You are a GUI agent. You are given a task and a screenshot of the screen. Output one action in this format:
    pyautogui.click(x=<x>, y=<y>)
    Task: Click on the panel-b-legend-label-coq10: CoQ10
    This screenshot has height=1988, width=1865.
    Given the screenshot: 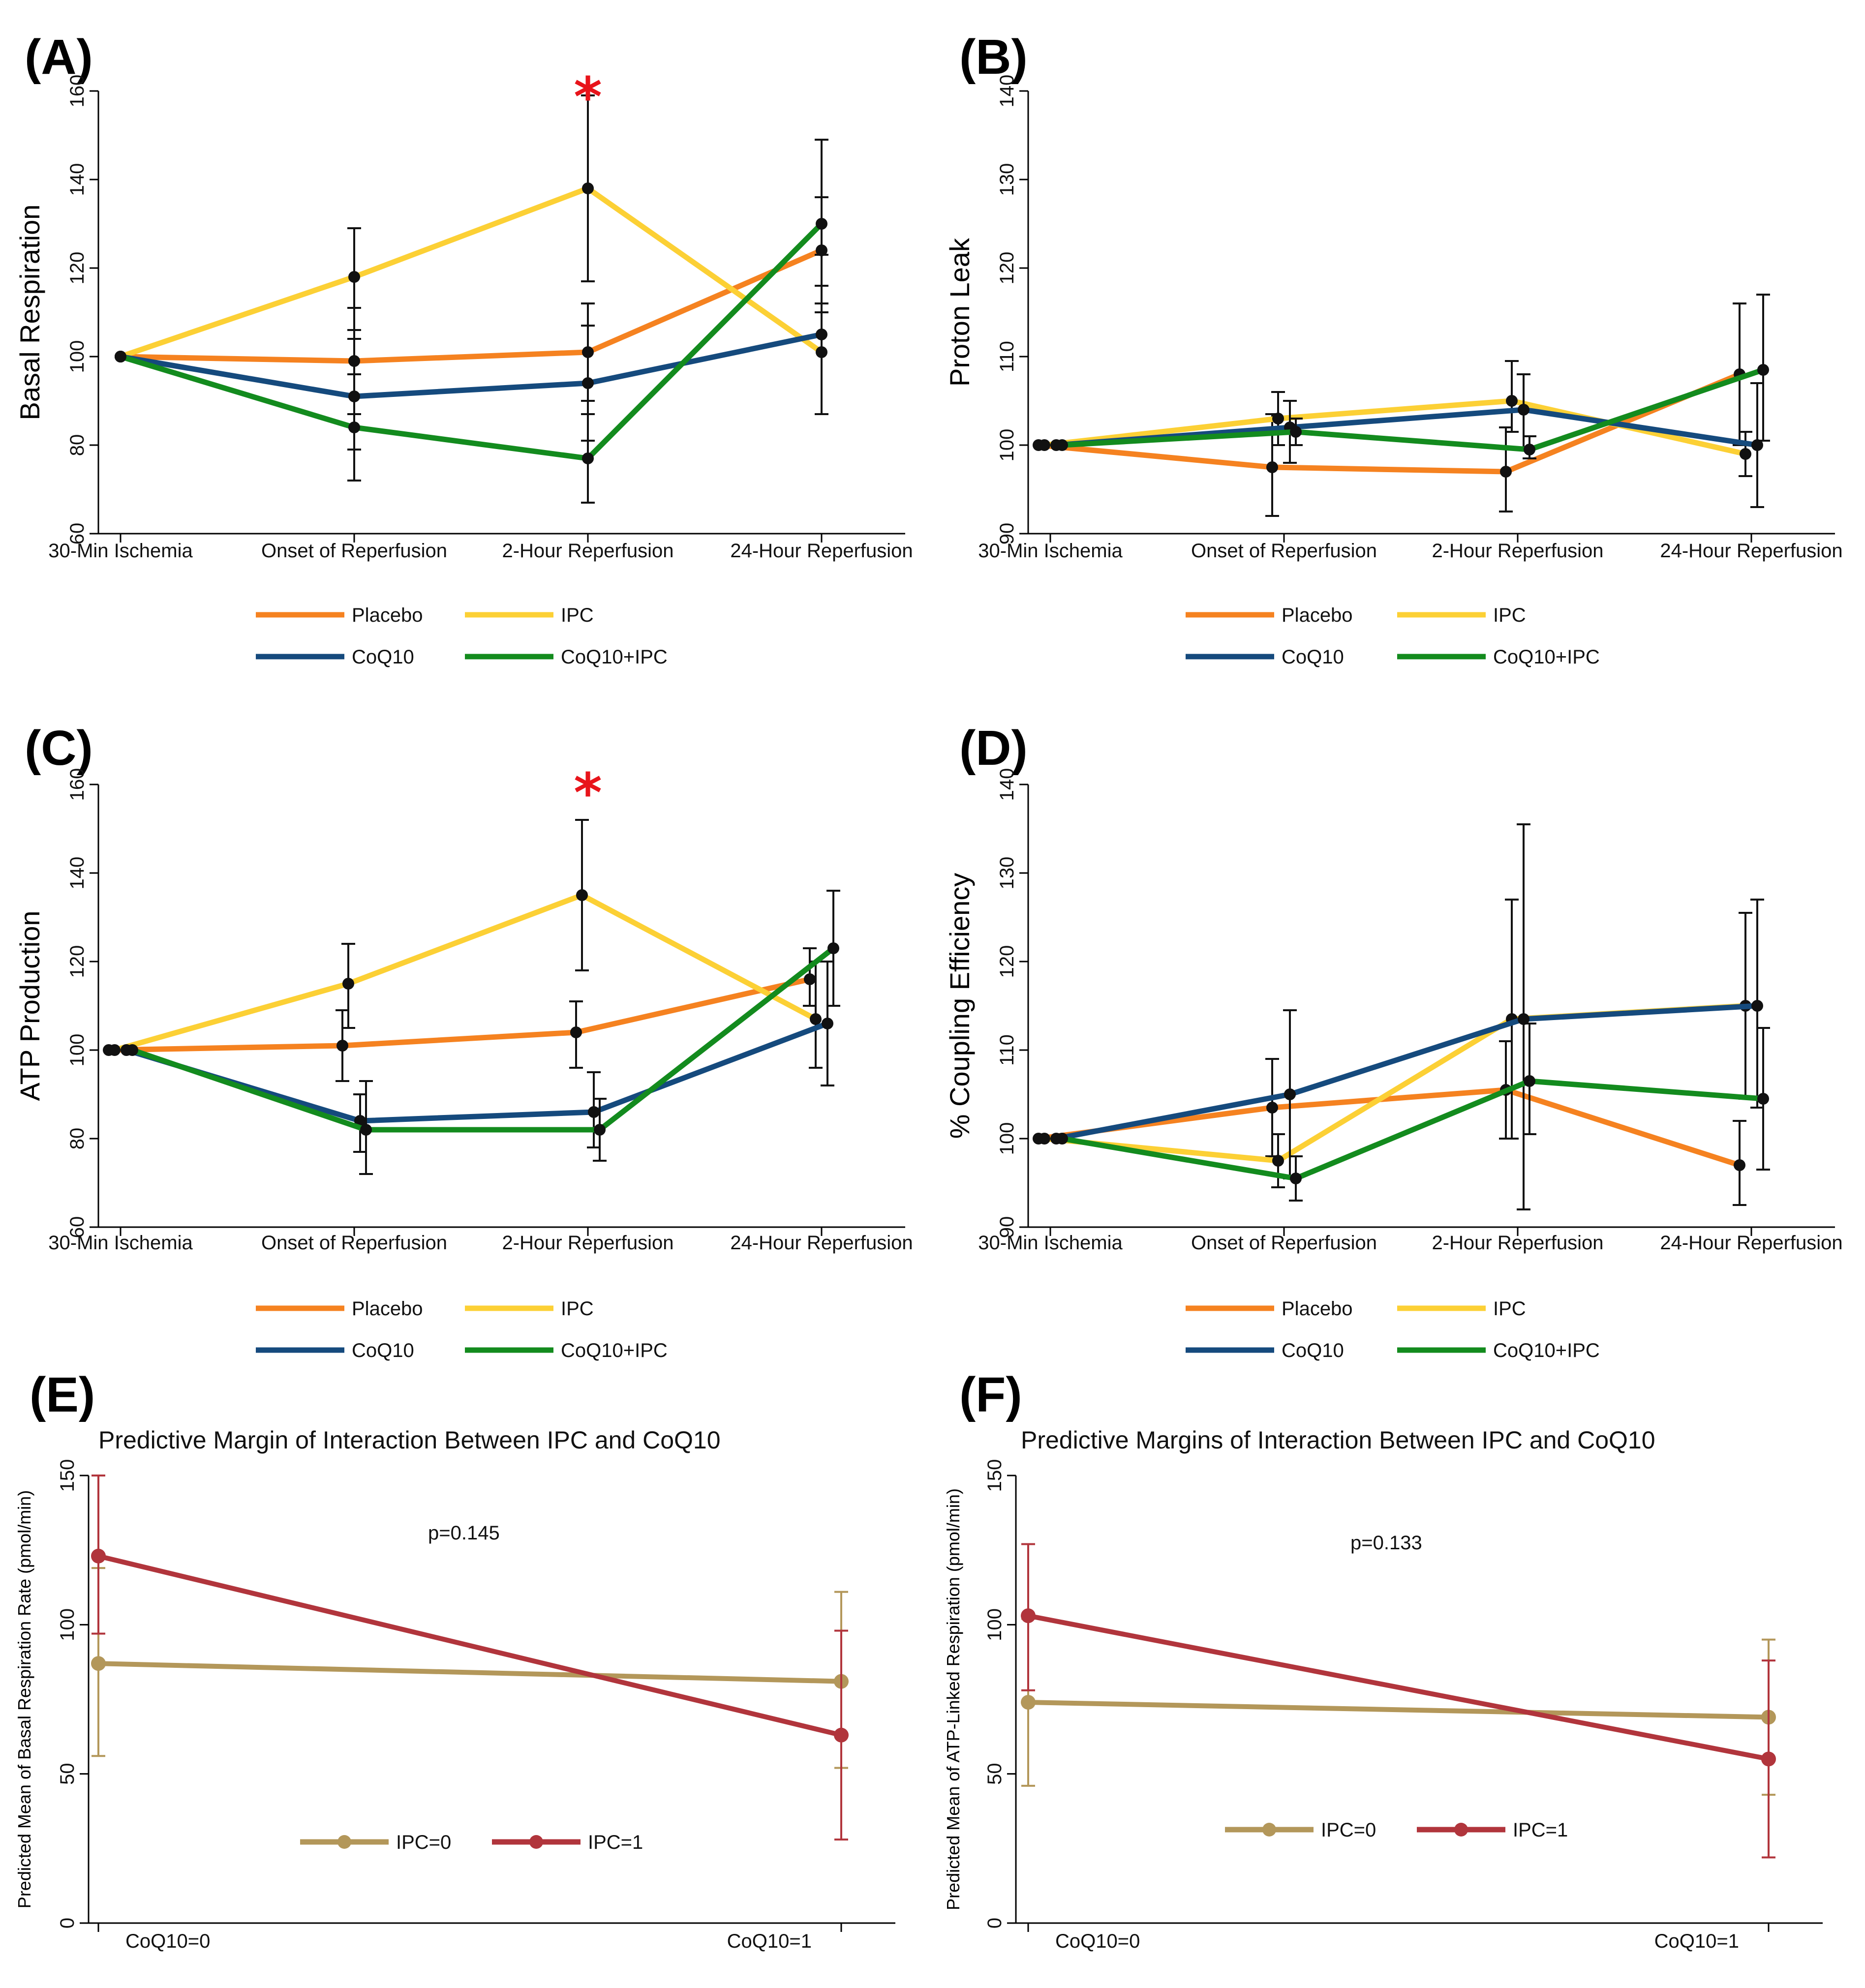 What is the action you would take?
    pyautogui.click(x=1313, y=657)
    